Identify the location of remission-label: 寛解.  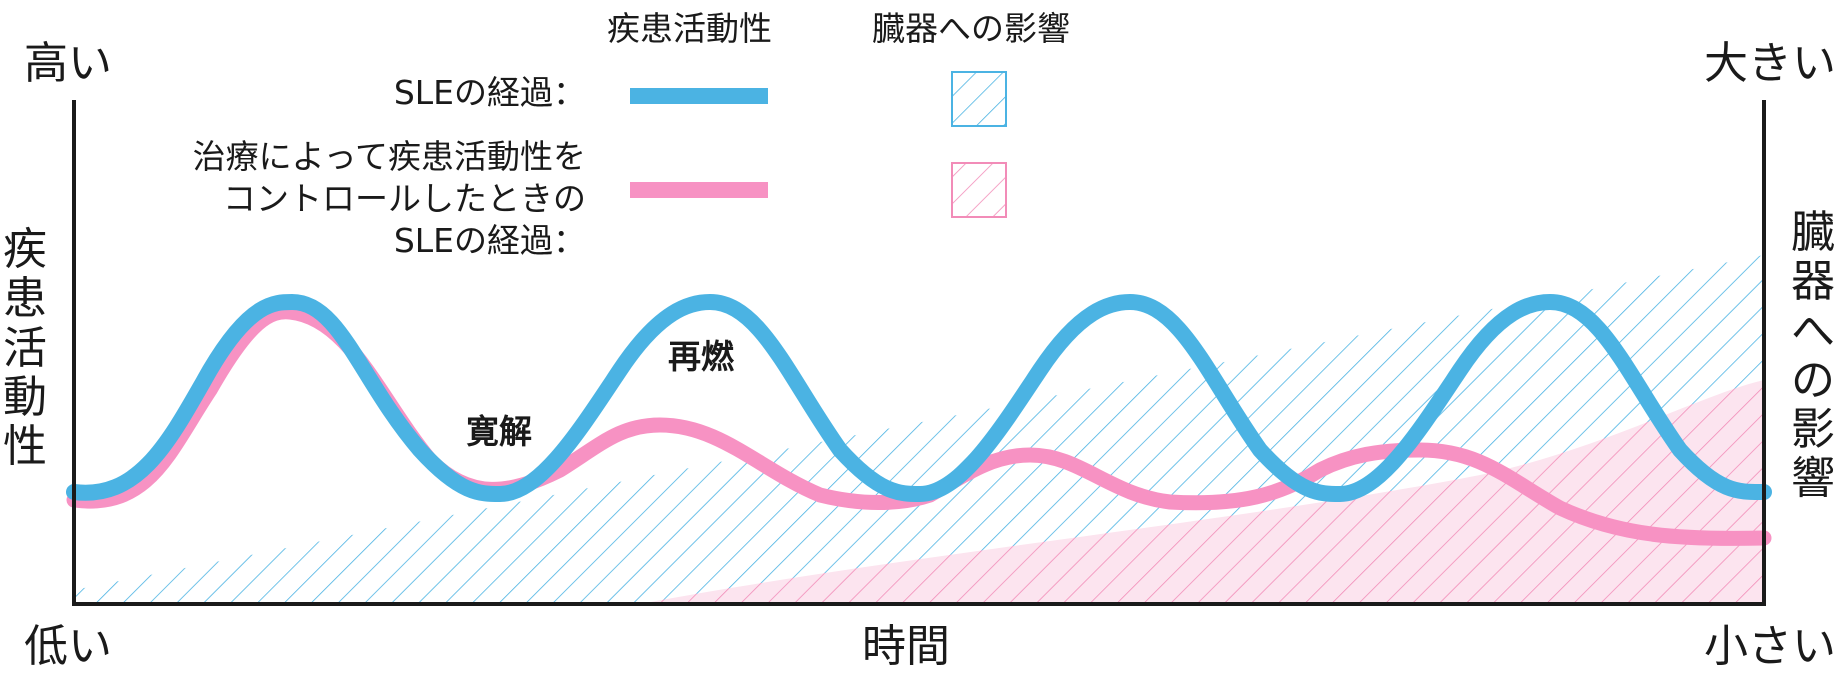
(499, 431).